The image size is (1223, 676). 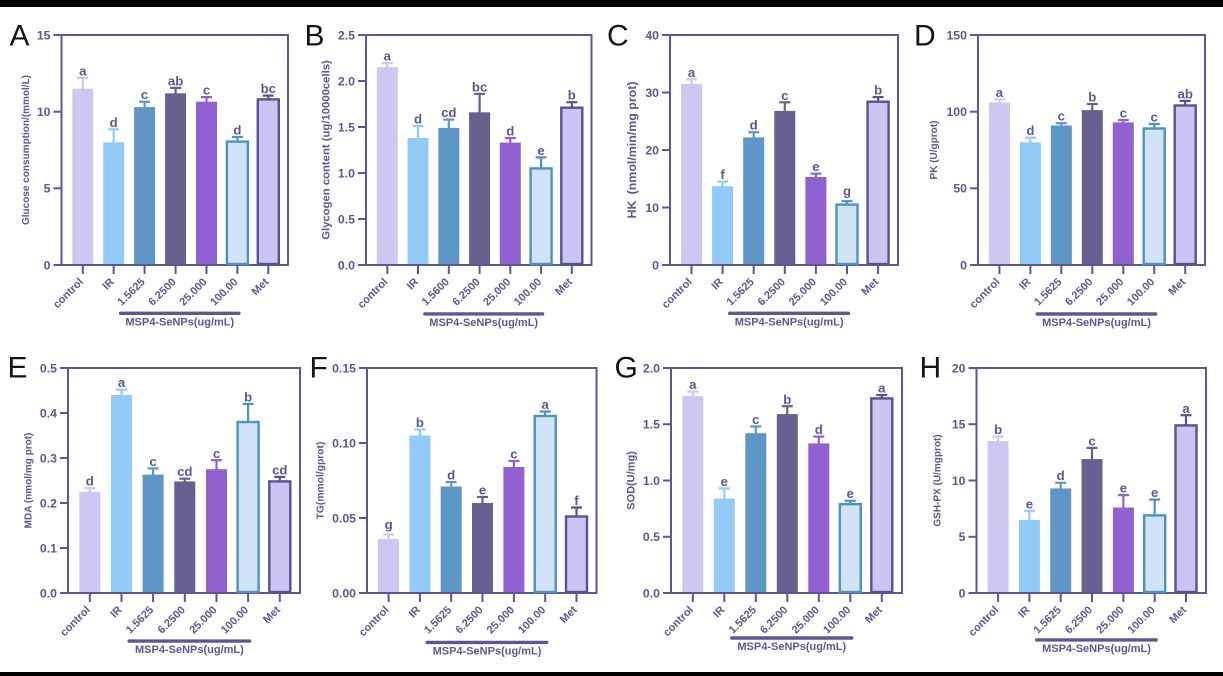 What do you see at coordinates (18, 368) in the screenshot?
I see `svg-text: E` at bounding box center [18, 368].